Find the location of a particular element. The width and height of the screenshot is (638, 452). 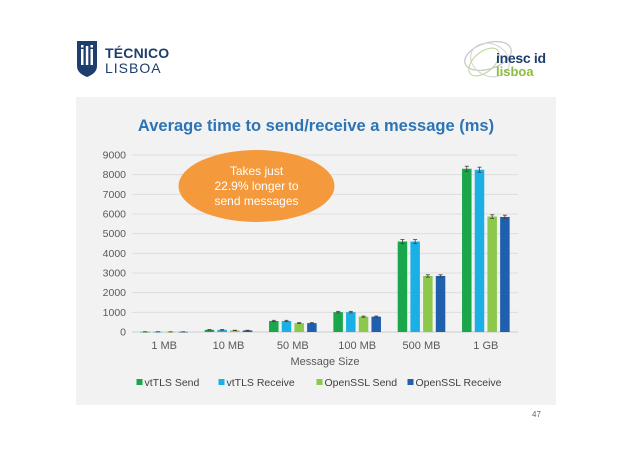

y-tick-label: 0 is located at coordinates (123, 333).